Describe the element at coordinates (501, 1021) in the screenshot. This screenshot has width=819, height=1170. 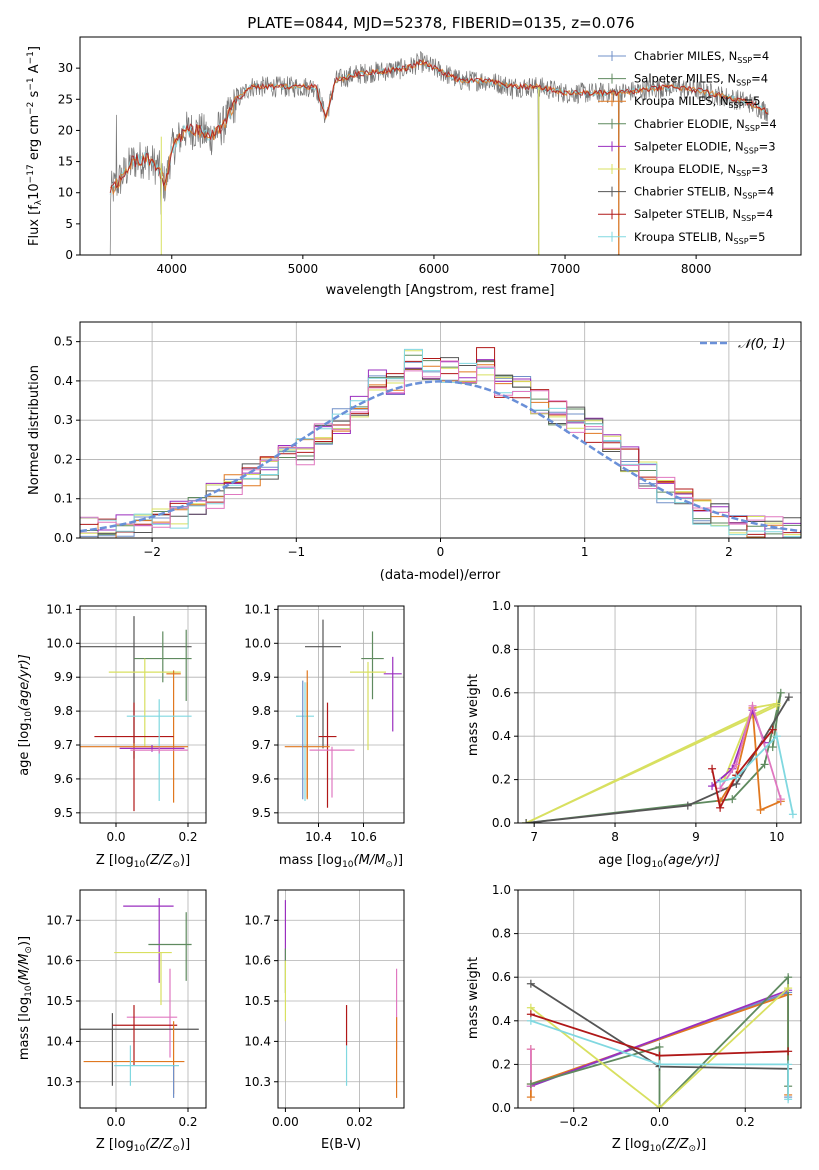
I see `p8-ytick-label: 0.4` at that location.